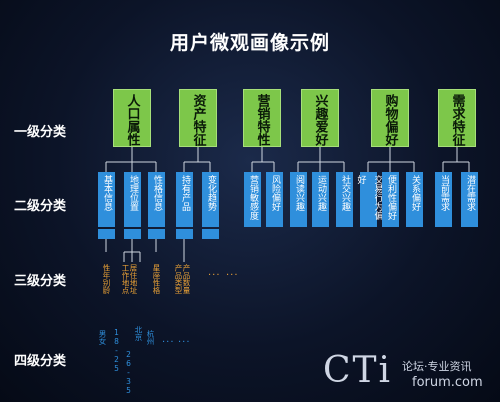 The width and height of the screenshot is (500, 402). What do you see at coordinates (262, 107) in the screenshot?
I see `l1-label: 营销` at bounding box center [262, 107].